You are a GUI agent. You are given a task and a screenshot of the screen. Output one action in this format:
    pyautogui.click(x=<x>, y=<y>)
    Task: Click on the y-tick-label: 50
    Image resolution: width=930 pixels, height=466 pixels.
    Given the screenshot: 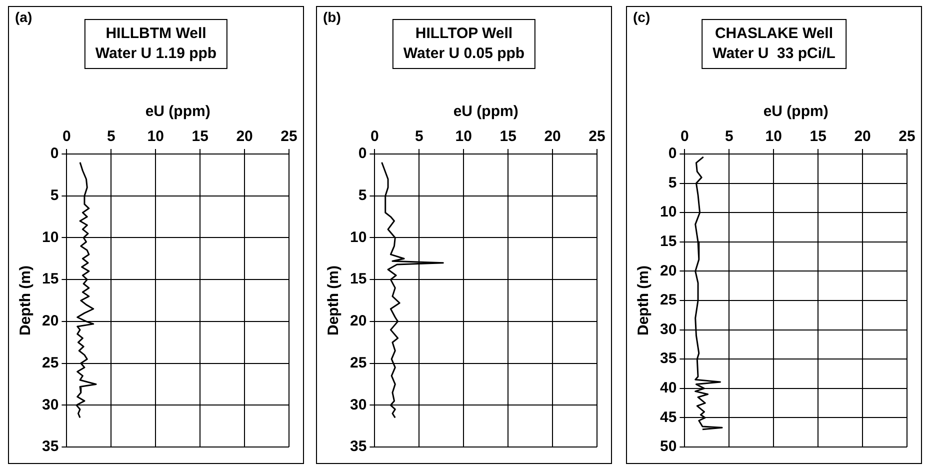 What is the action you would take?
    pyautogui.click(x=668, y=447)
    